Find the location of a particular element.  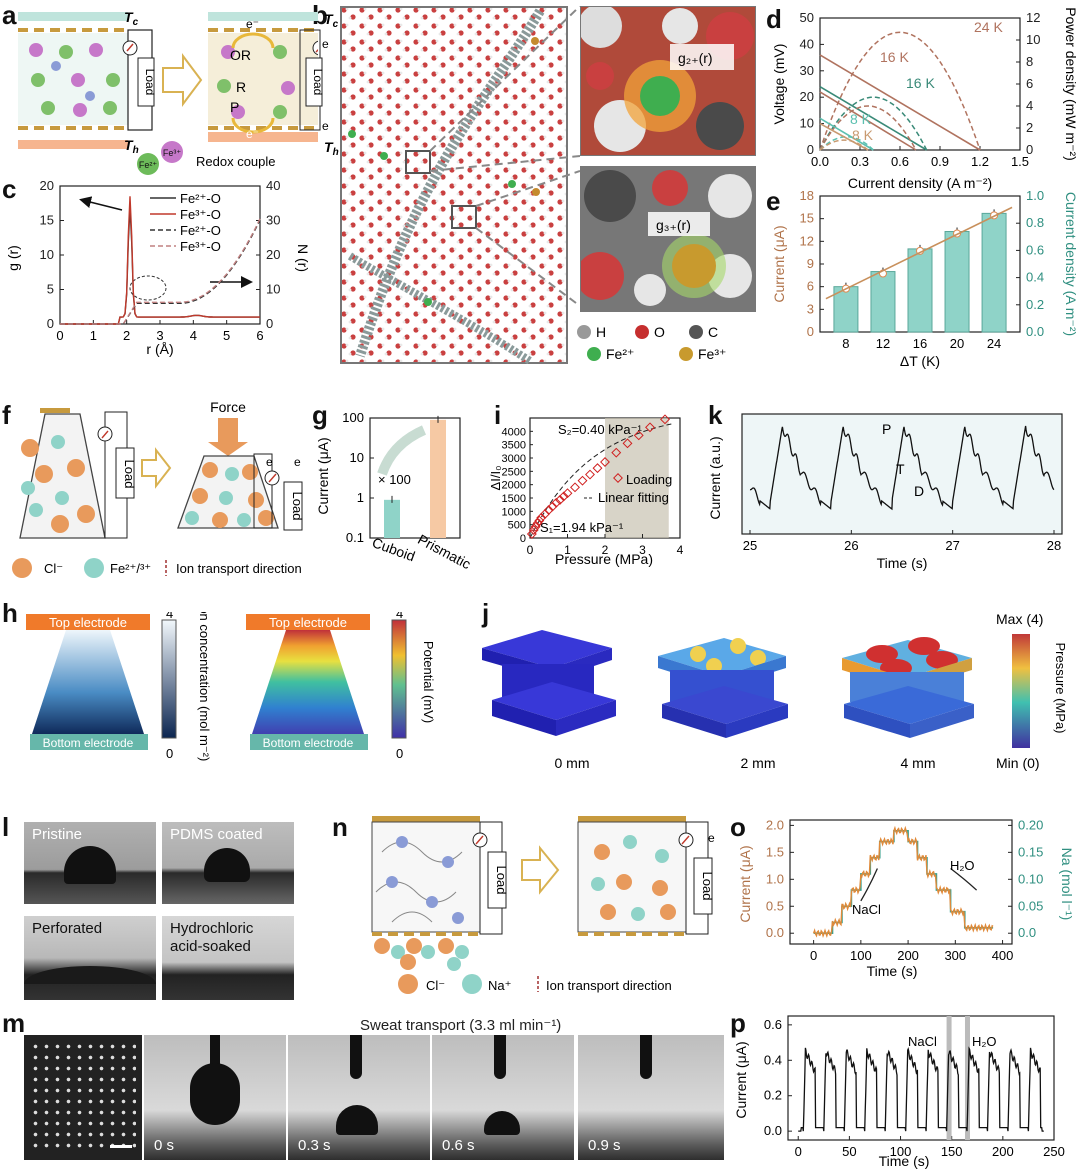

g-ytick-label: 0.1 is located at coordinates (355, 537).